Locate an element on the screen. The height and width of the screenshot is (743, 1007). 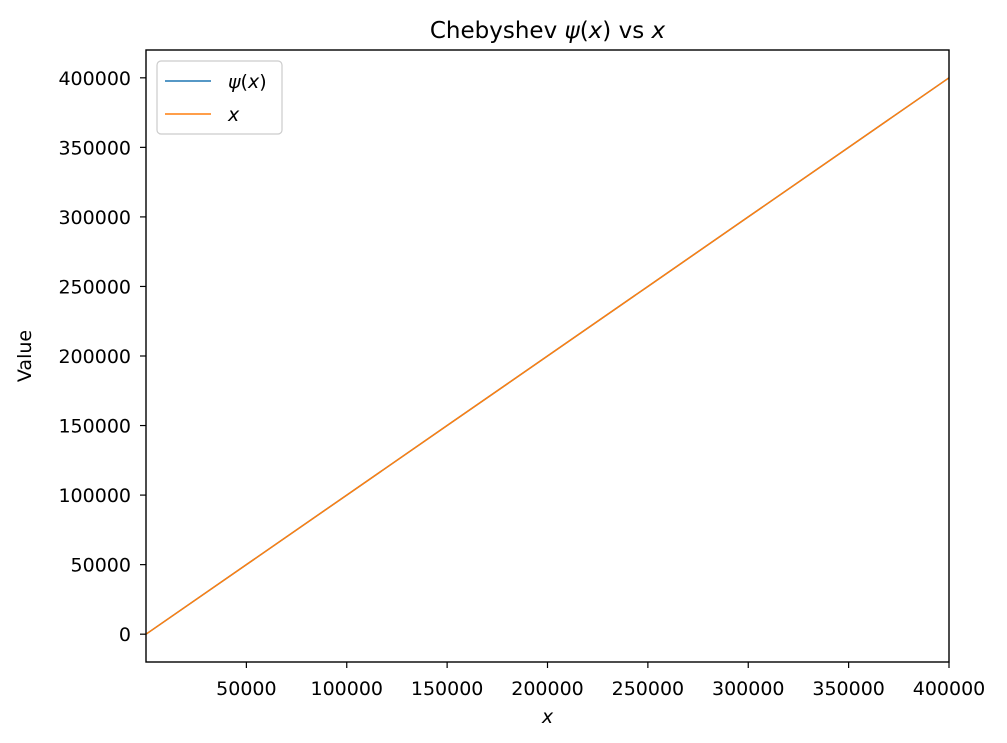
y-tick-label: 150000 is located at coordinates (94, 427).